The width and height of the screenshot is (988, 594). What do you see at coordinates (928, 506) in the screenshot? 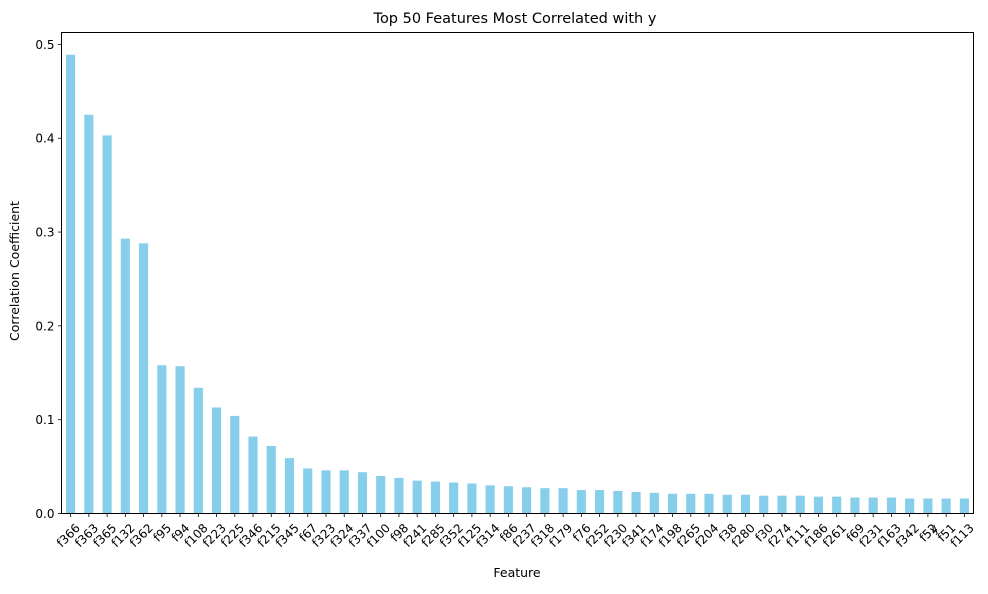
I see `bar-f52` at bounding box center [928, 506].